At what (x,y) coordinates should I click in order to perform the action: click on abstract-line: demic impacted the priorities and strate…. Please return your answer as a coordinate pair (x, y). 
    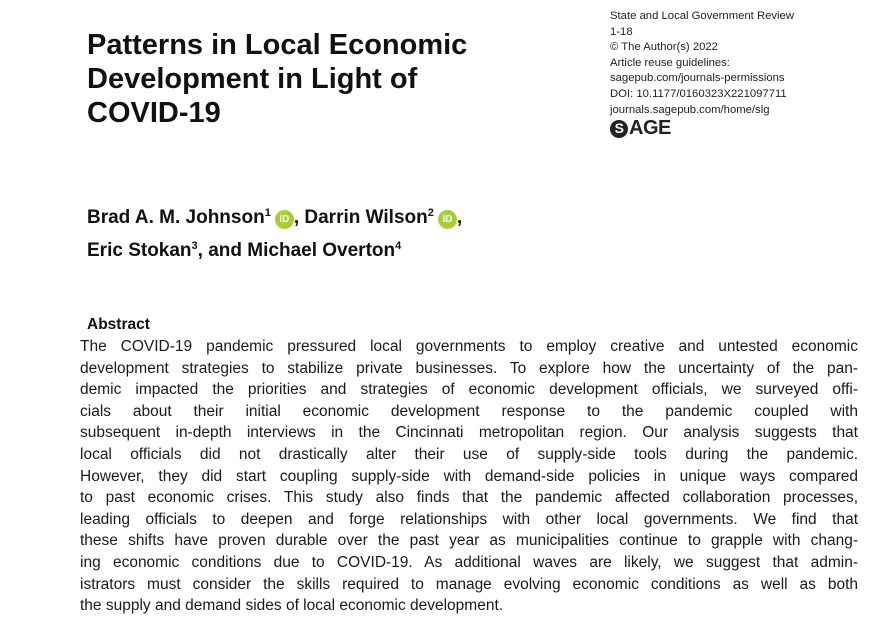
    Looking at the image, I should click on (469, 390).